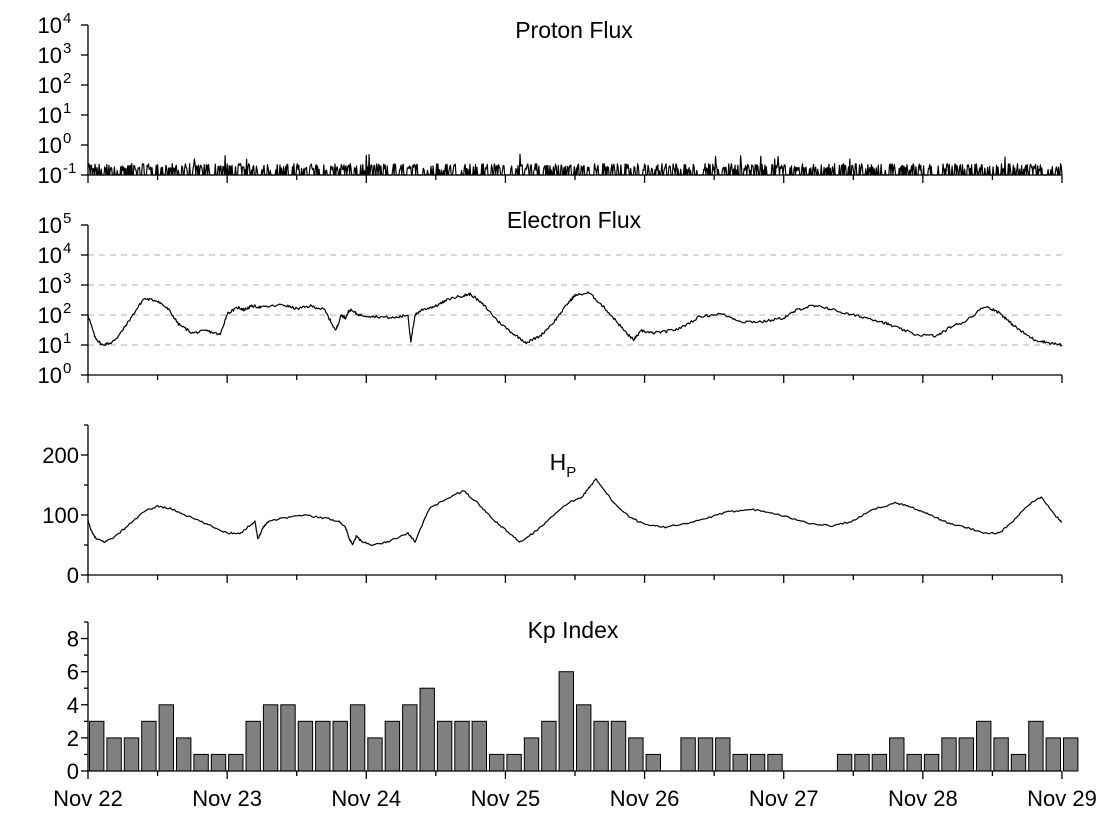 This screenshot has width=1114, height=827. I want to click on electron-flux-y-tick-label: 10⁰, so click(55, 374).